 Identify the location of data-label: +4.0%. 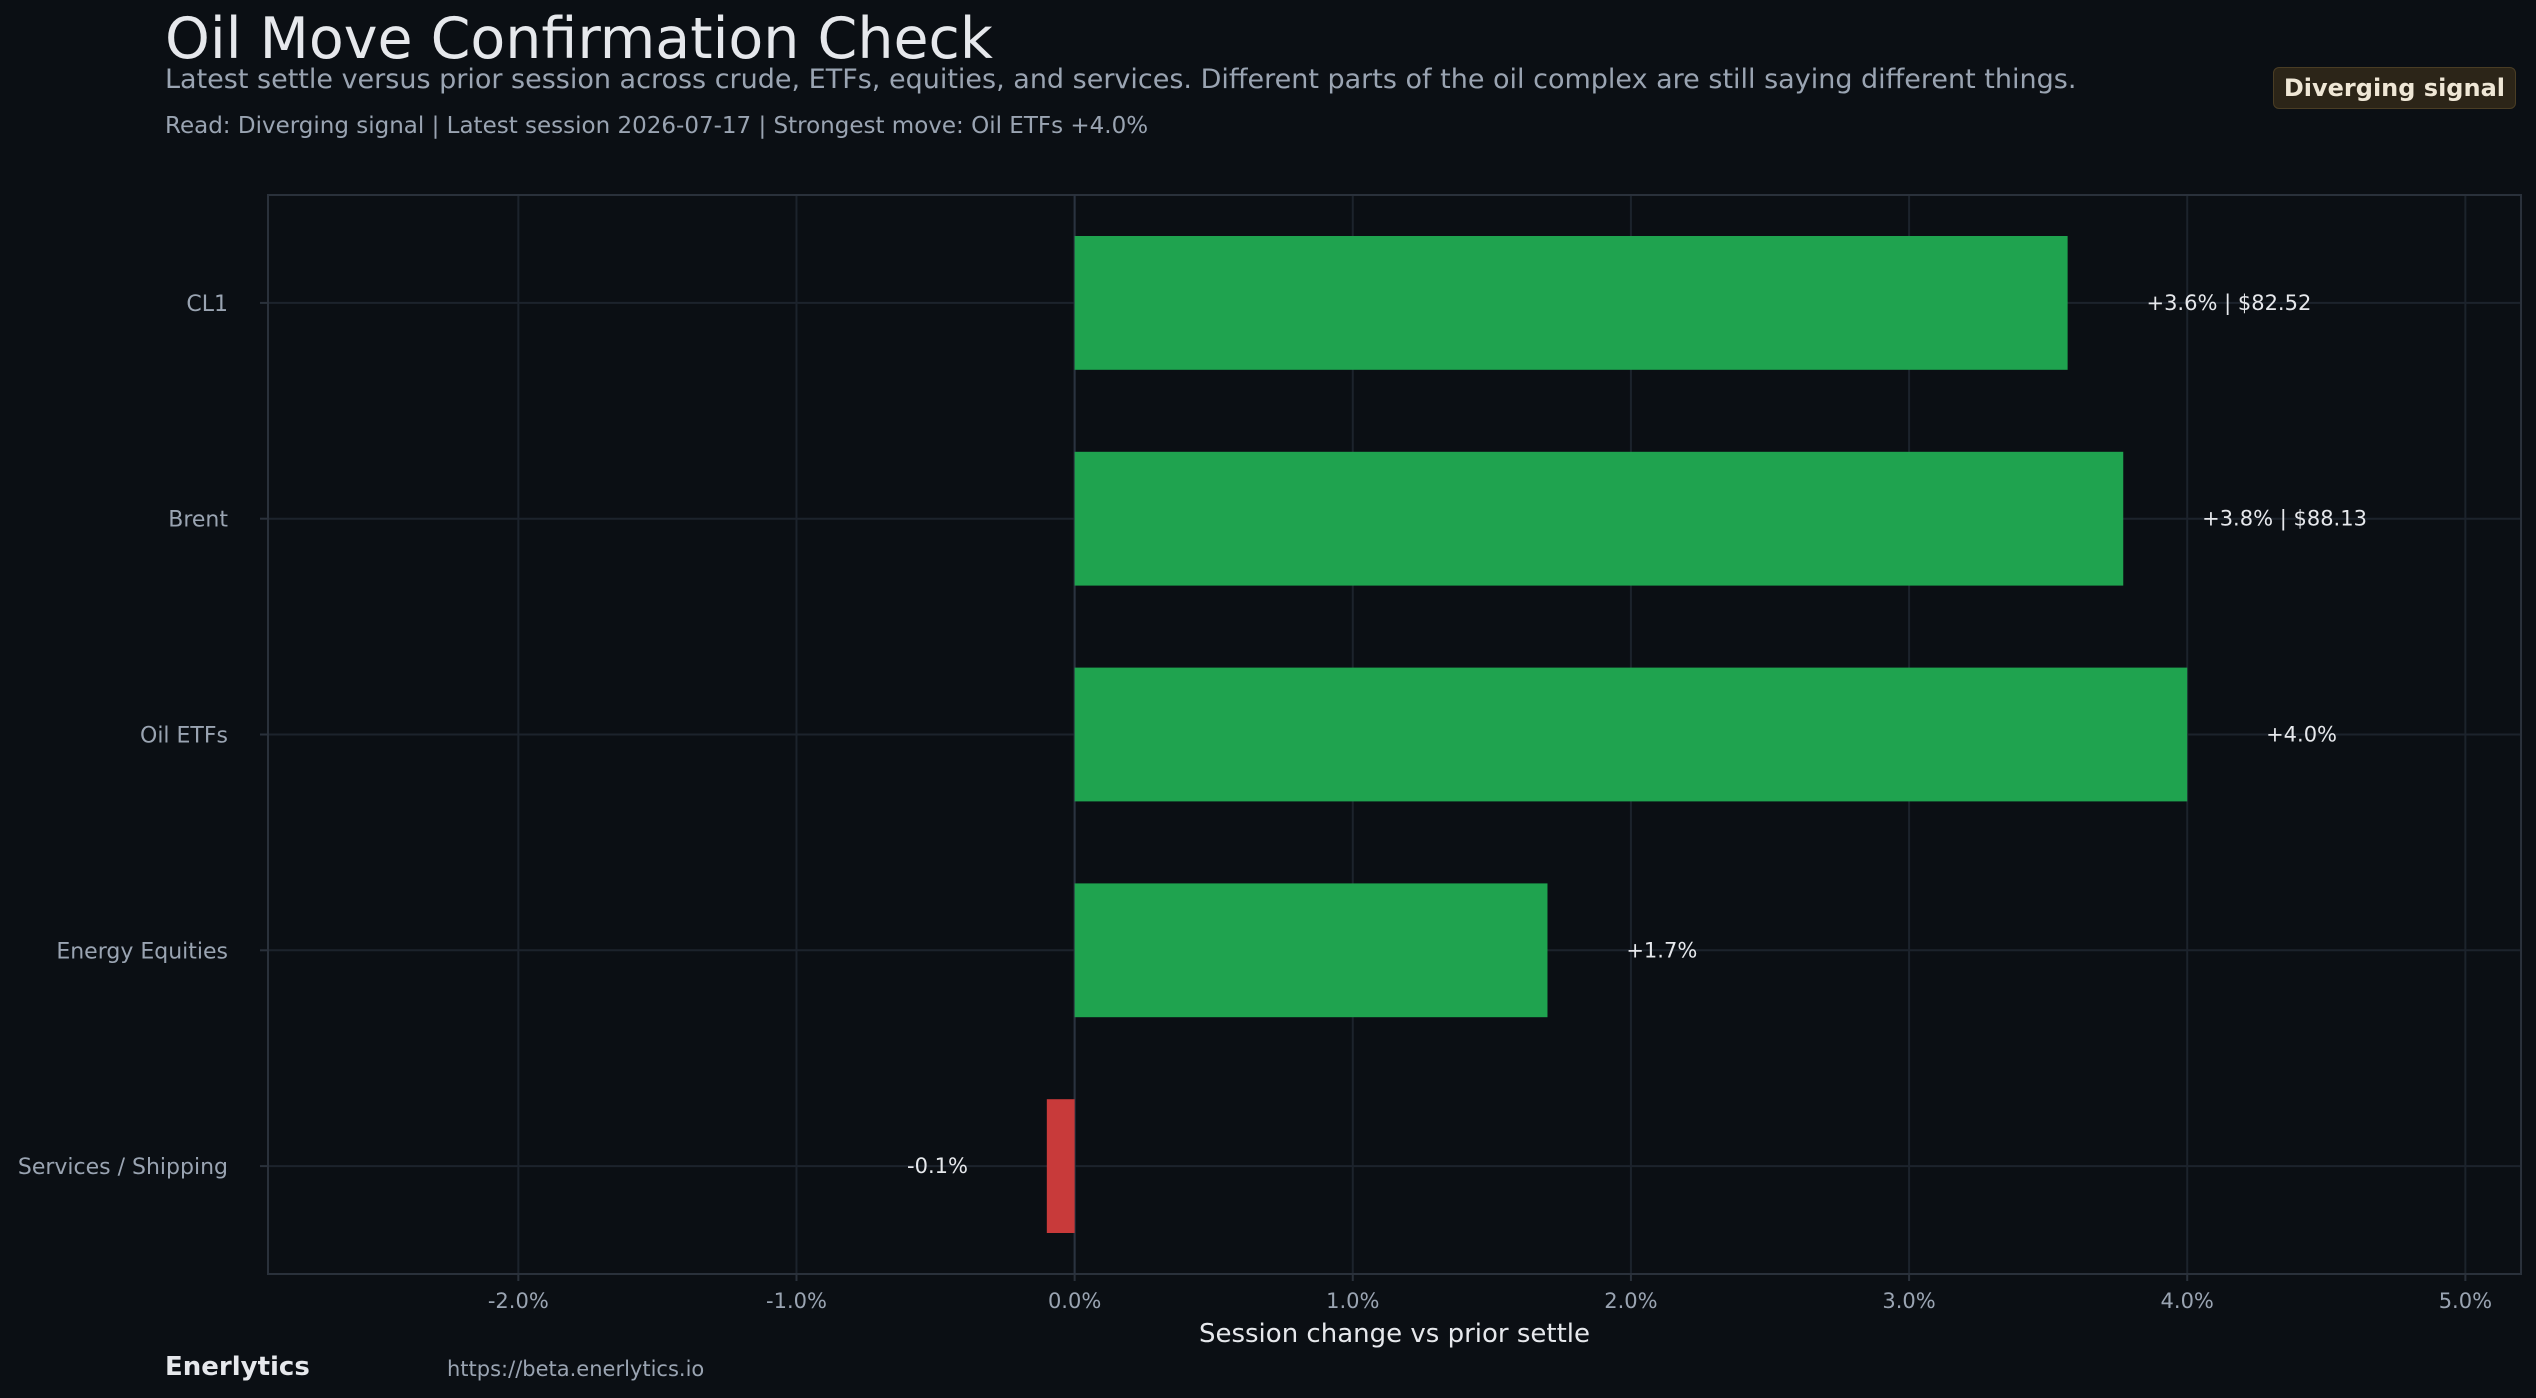
(2301, 735).